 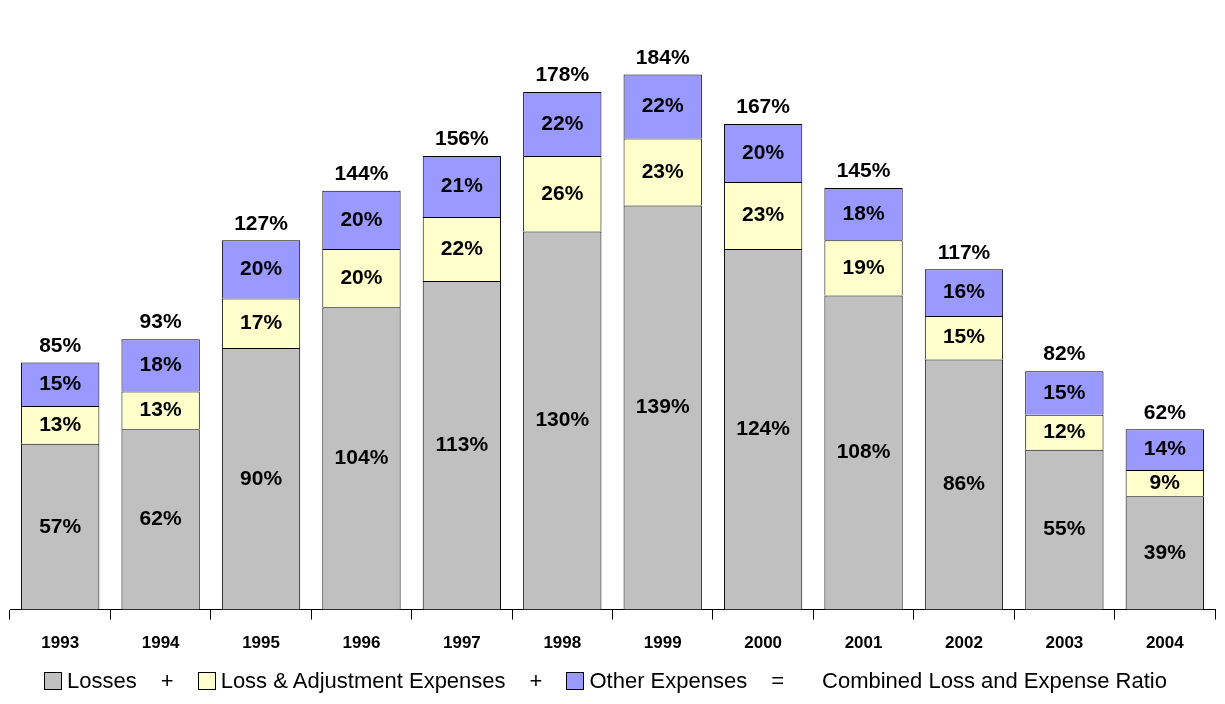 I want to click on data-label: 55%, so click(x=1064, y=528).